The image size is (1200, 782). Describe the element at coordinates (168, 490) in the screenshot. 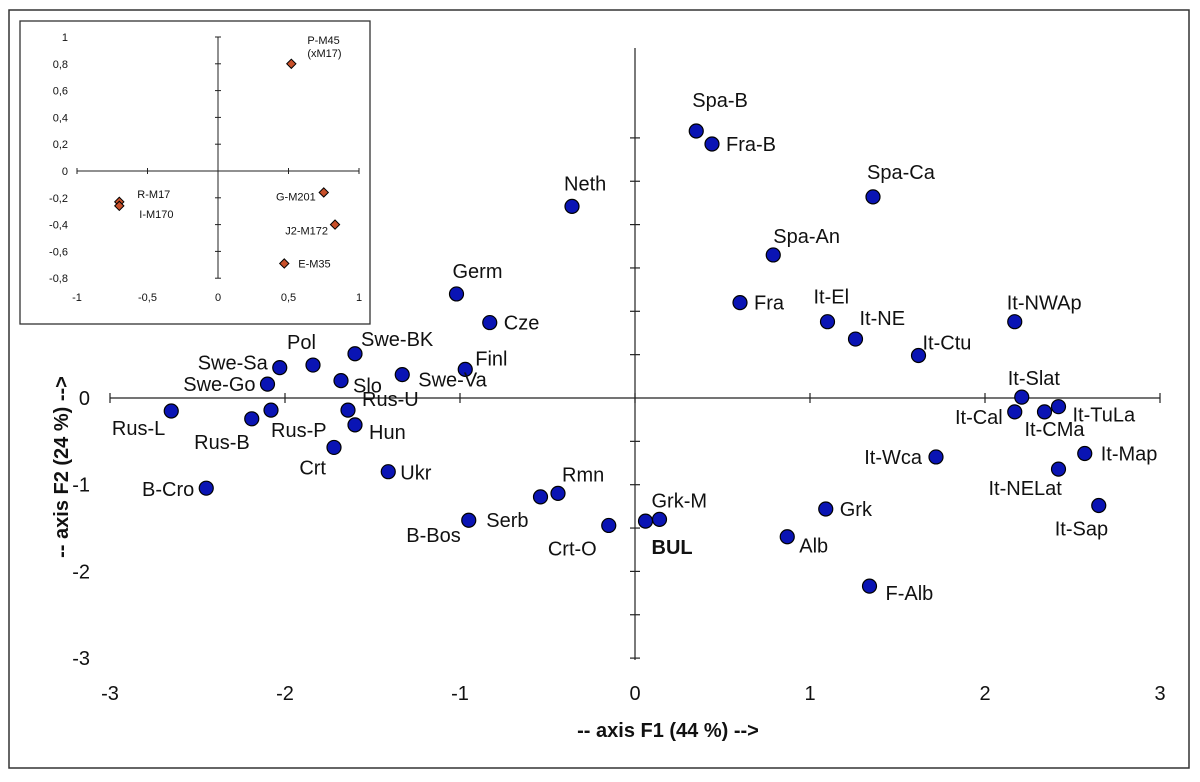

I see `data-point-label: B-Cro` at that location.